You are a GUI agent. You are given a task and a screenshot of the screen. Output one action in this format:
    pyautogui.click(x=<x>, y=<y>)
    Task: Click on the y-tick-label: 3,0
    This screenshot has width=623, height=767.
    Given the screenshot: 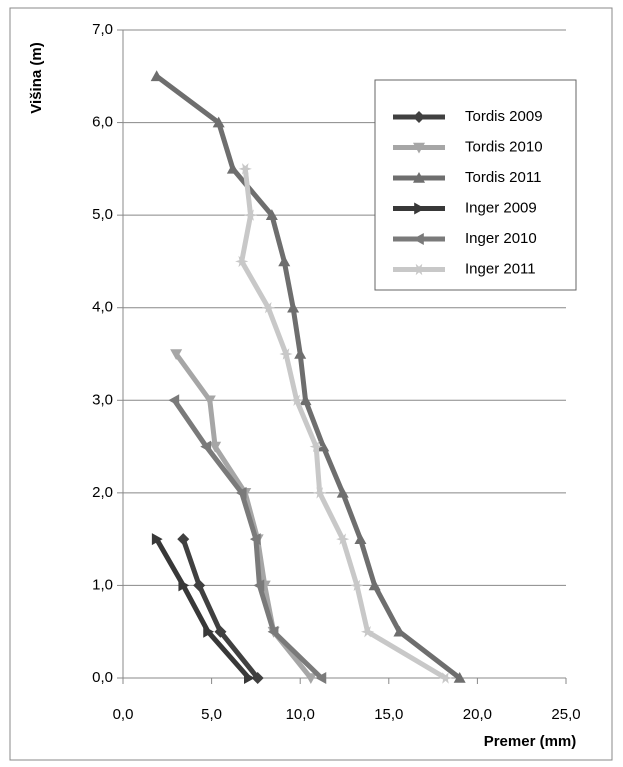 What is the action you would take?
    pyautogui.click(x=102, y=399)
    